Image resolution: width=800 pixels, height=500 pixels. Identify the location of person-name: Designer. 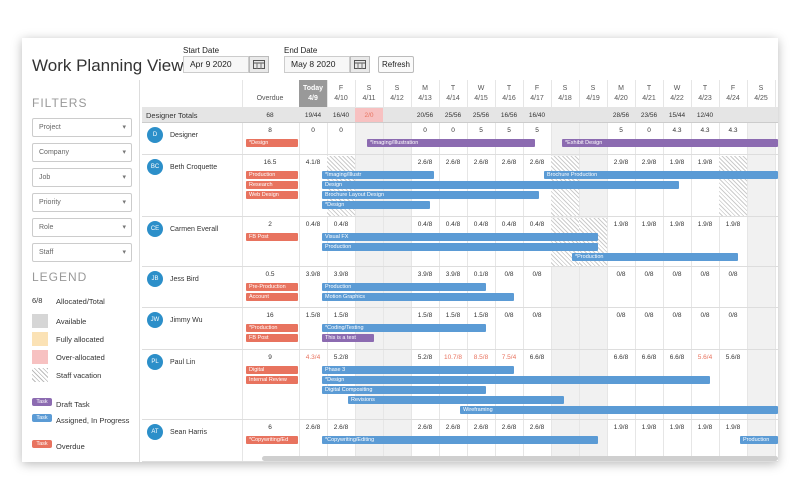
(184, 135).